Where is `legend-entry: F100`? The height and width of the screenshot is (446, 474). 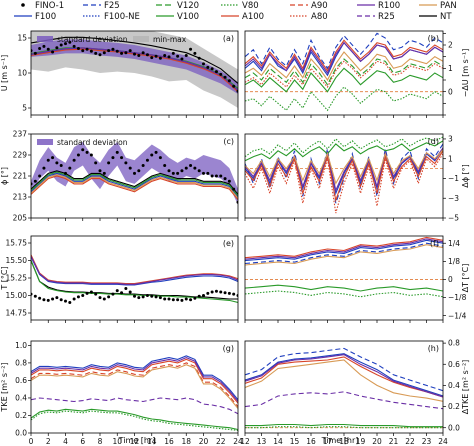 legend-entry: F100 is located at coordinates (35, 17).